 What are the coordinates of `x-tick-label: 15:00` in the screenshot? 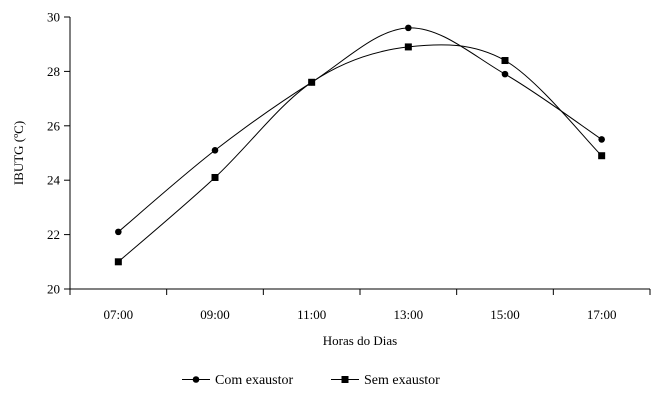 It's located at (505, 314).